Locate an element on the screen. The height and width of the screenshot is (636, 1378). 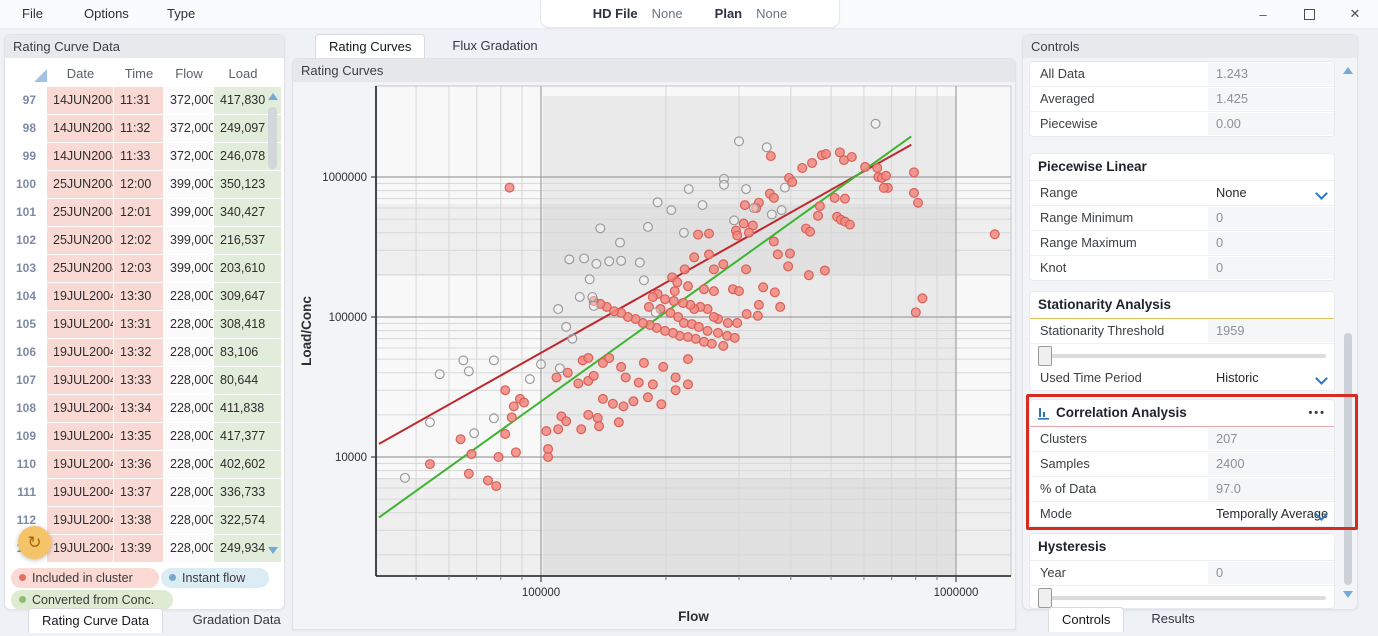
col-header-load: Load is located at coordinates (243, 73).